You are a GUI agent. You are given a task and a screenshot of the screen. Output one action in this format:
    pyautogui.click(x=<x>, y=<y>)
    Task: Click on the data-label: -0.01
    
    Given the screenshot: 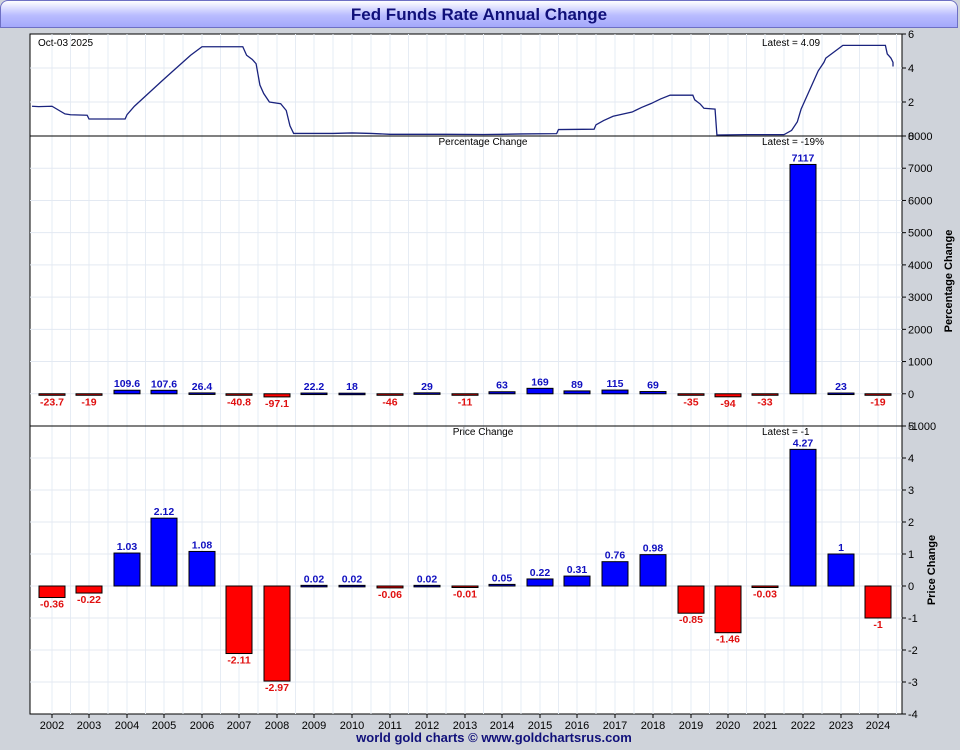 What is the action you would take?
    pyautogui.click(x=465, y=595)
    